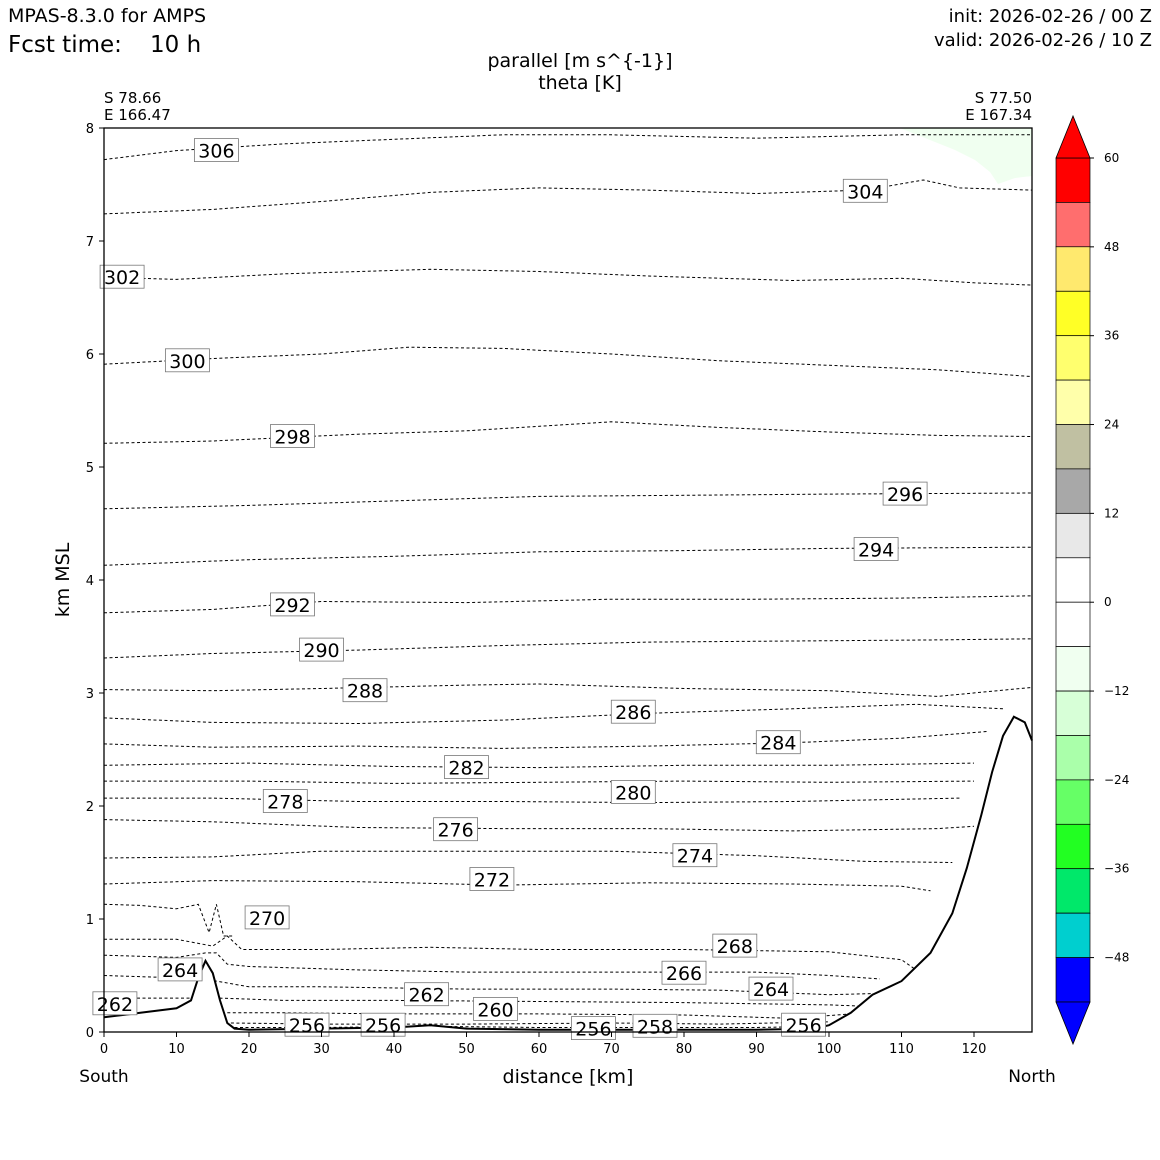 This screenshot has width=1160, height=1160. What do you see at coordinates (905, 493) in the screenshot?
I see `contour-label-296: 296` at bounding box center [905, 493].